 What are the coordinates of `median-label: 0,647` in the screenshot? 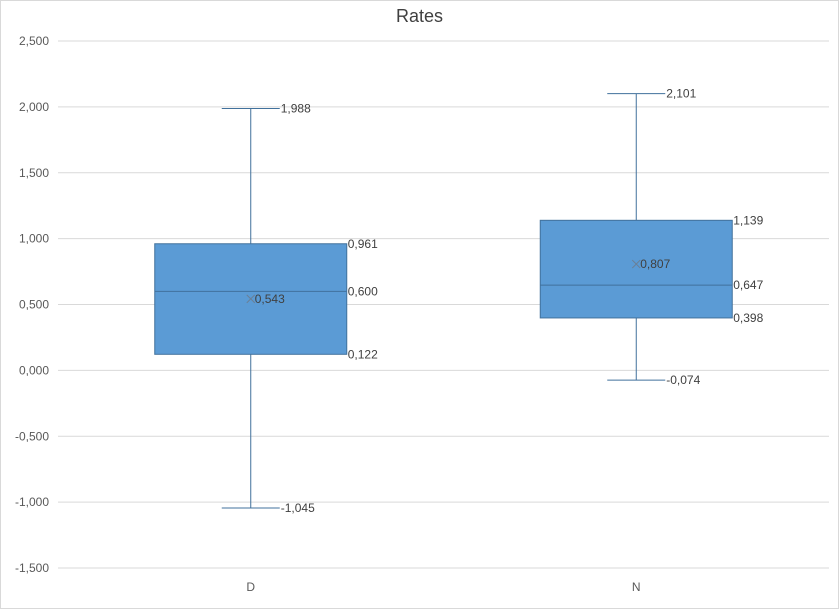 It's located at (748, 285).